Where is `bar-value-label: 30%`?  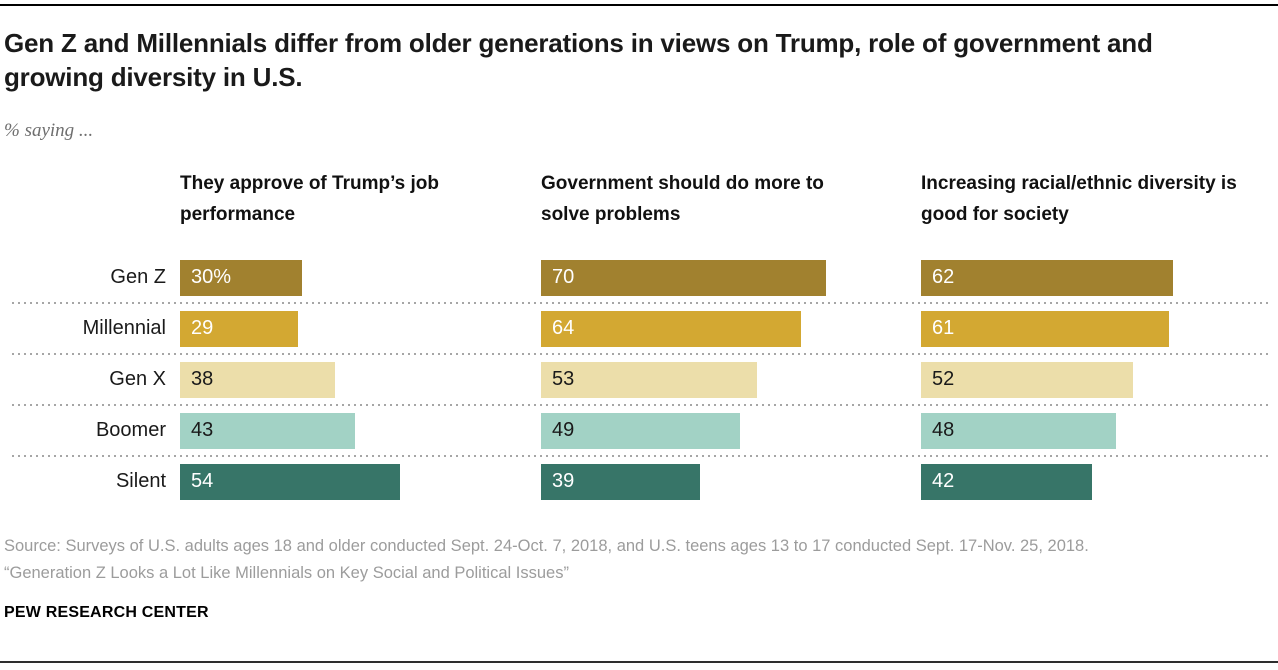 bar-value-label: 30% is located at coordinates (211, 277).